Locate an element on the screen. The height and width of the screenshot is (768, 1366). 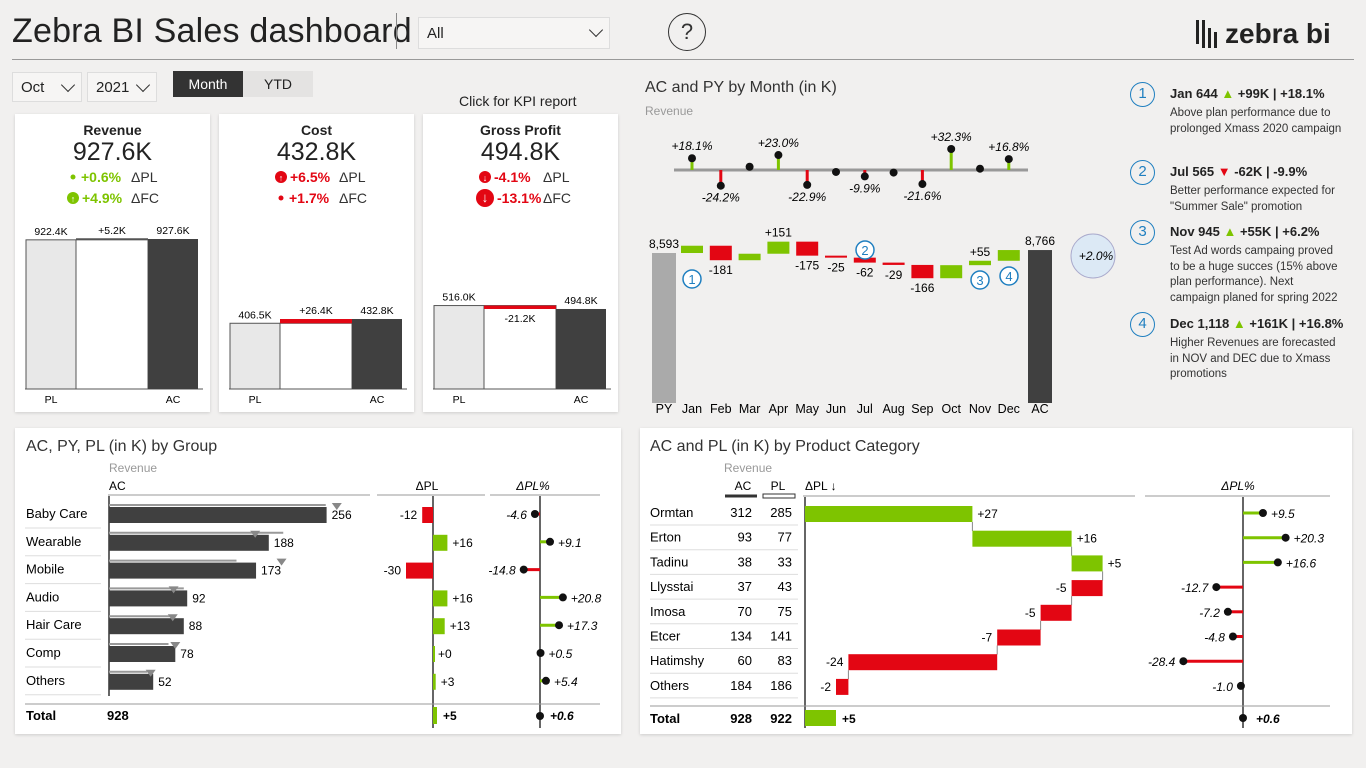
product-ac: 60 is located at coordinates (745, 660).